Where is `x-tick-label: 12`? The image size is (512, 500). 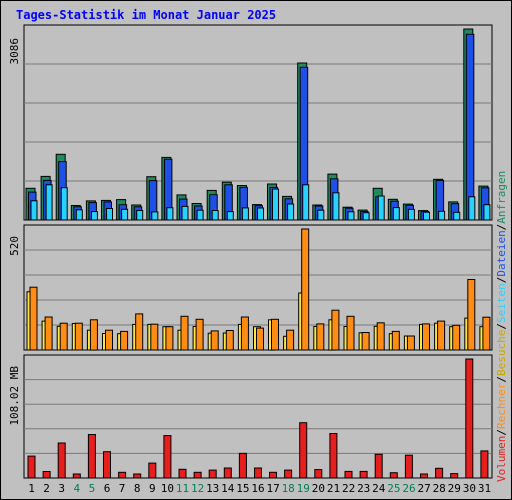 x-tick-label: 12 is located at coordinates (197, 488).